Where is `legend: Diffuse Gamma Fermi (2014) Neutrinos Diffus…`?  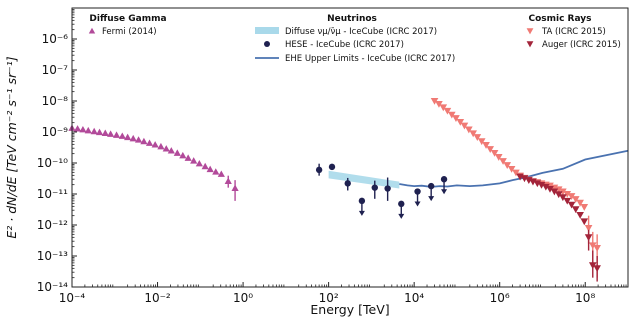
legend: Diffuse Gamma Fermi (2014) Neutrinos Diffus… is located at coordinates (354, 39).